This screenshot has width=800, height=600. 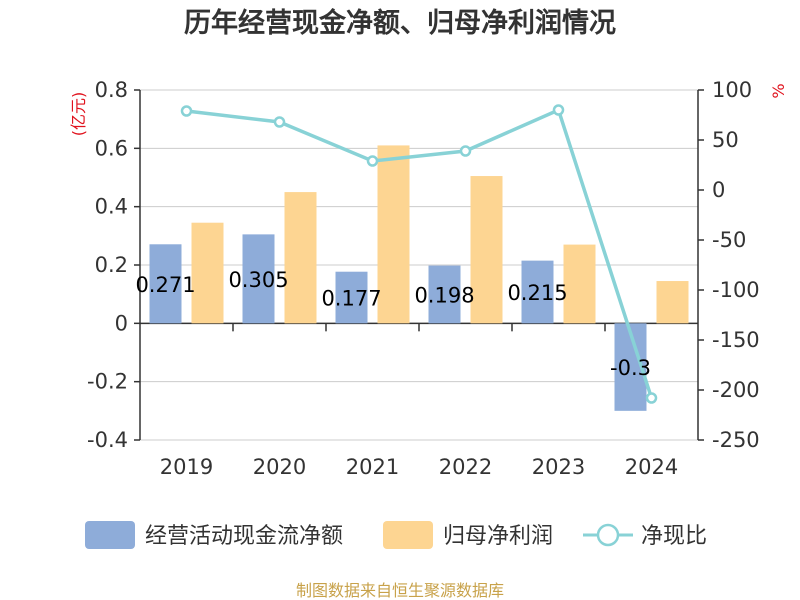 What do you see at coordinates (244, 536) in the screenshot?
I see `legend-label-cashflow: 经营活动现金流净额` at bounding box center [244, 536].